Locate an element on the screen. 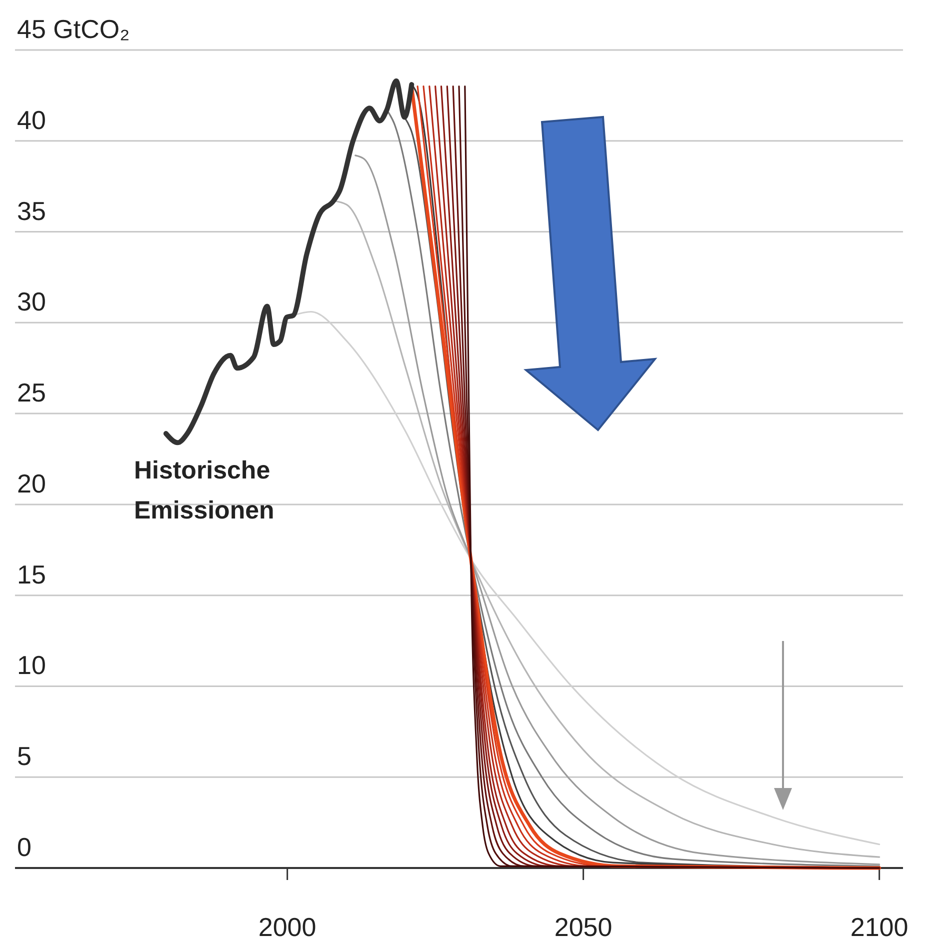  y-tick-label: 45 GtCO₂ is located at coordinates (73, 29).